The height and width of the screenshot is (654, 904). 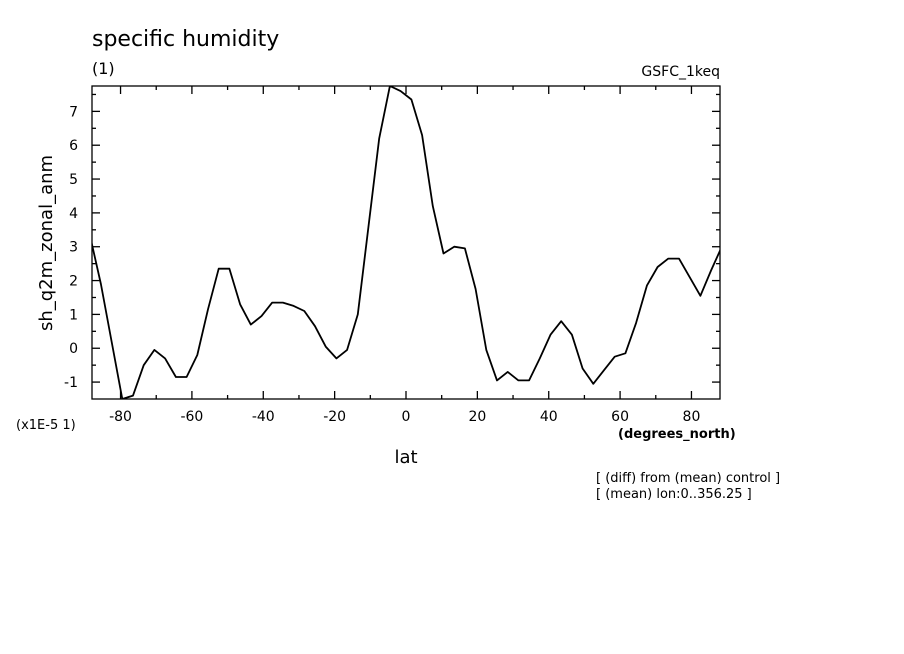 I want to click on chart-title: specific humidity, so click(x=185, y=39).